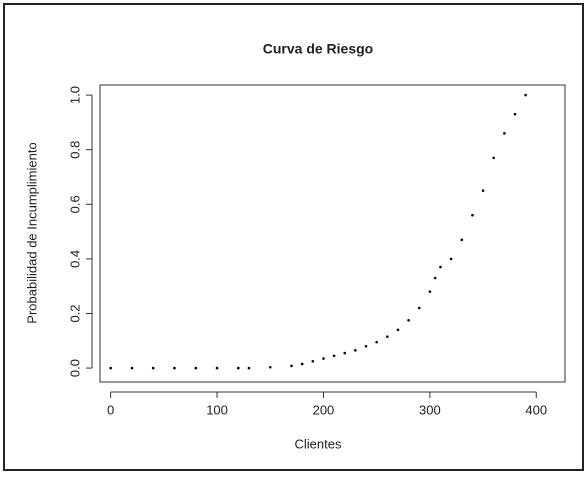 The width and height of the screenshot is (588, 480). I want to click on y-tick-label: 0.4, so click(74, 259).